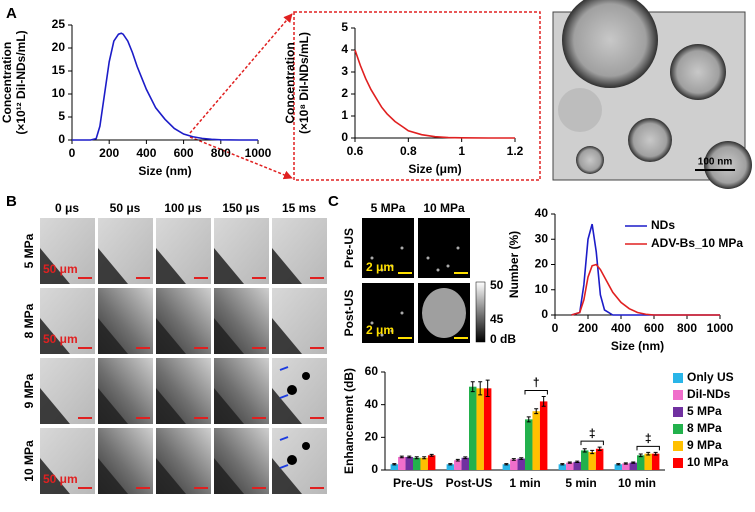 The height and width of the screenshot is (512, 755). What do you see at coordinates (461, 151) in the screenshot?
I see `x-tick-label: 1` at bounding box center [461, 151].